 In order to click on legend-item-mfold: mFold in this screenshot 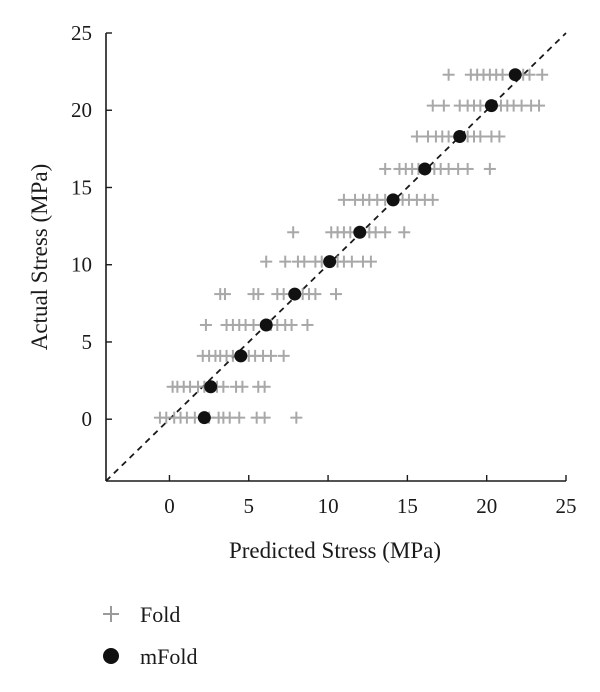, I will do `click(150, 656)`.